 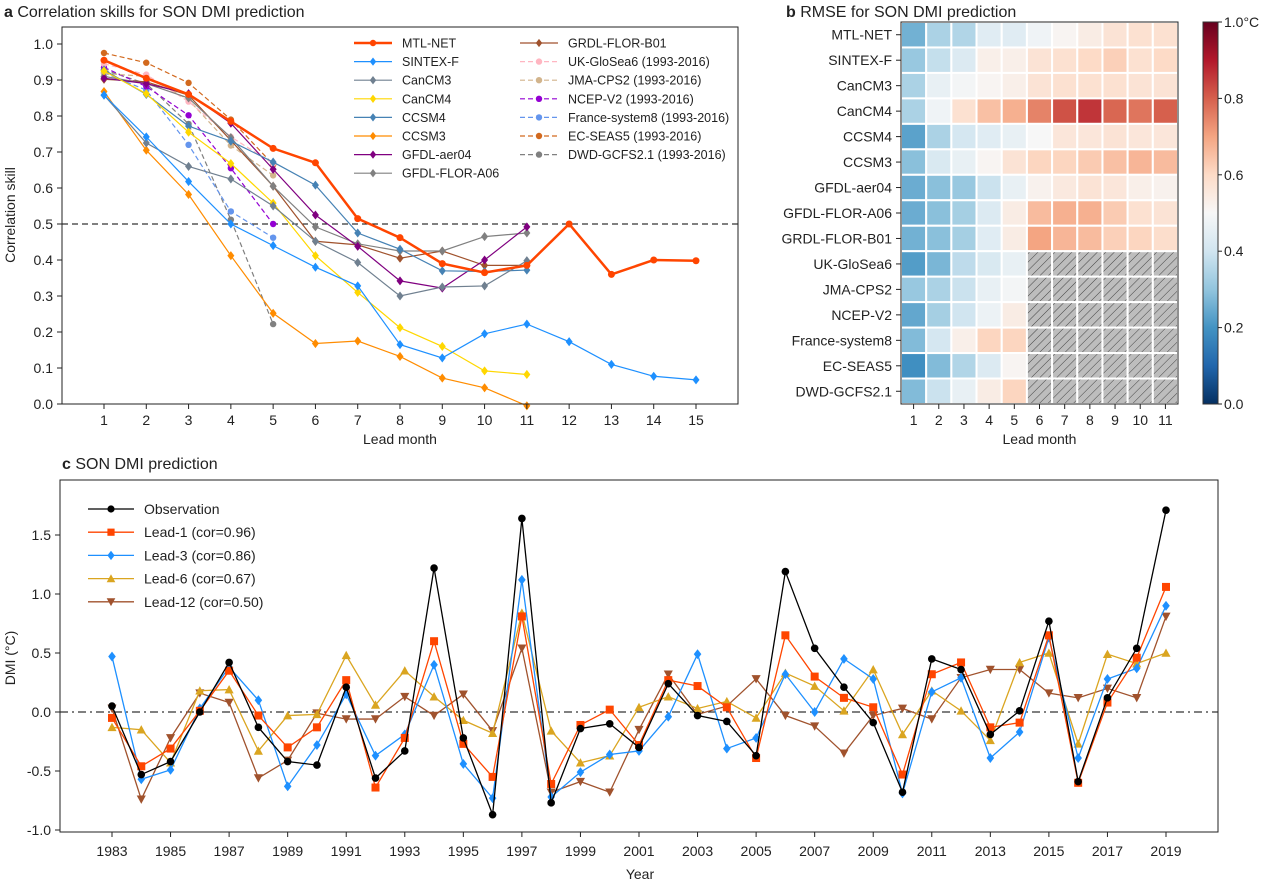 I want to click on x-tick-label: 1995, so click(x=463, y=851).